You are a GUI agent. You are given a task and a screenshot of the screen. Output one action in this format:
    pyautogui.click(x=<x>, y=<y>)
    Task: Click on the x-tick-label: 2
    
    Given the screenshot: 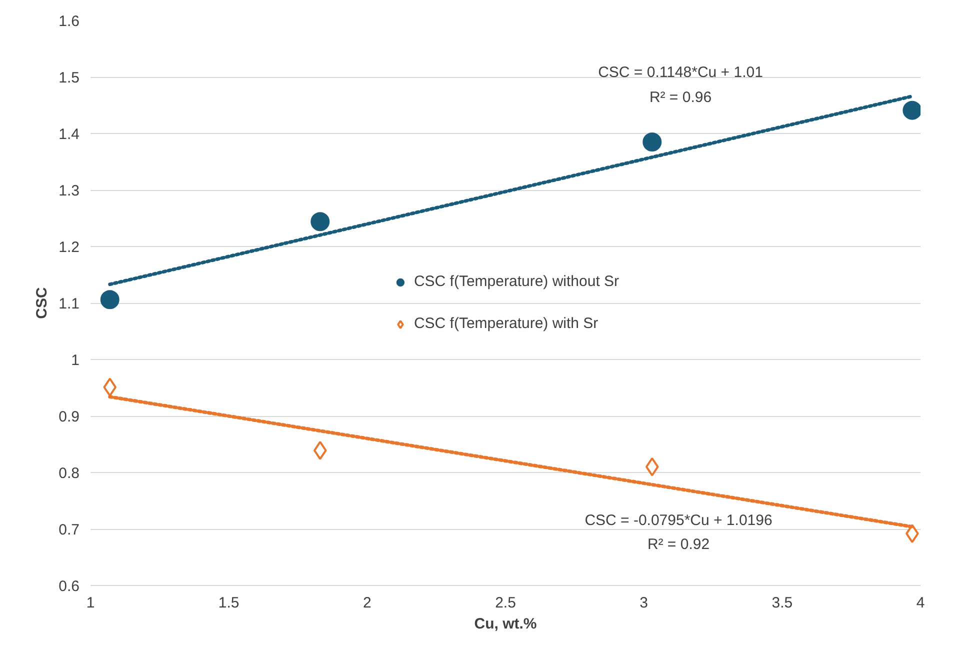 What is the action you would take?
    pyautogui.click(x=367, y=603)
    